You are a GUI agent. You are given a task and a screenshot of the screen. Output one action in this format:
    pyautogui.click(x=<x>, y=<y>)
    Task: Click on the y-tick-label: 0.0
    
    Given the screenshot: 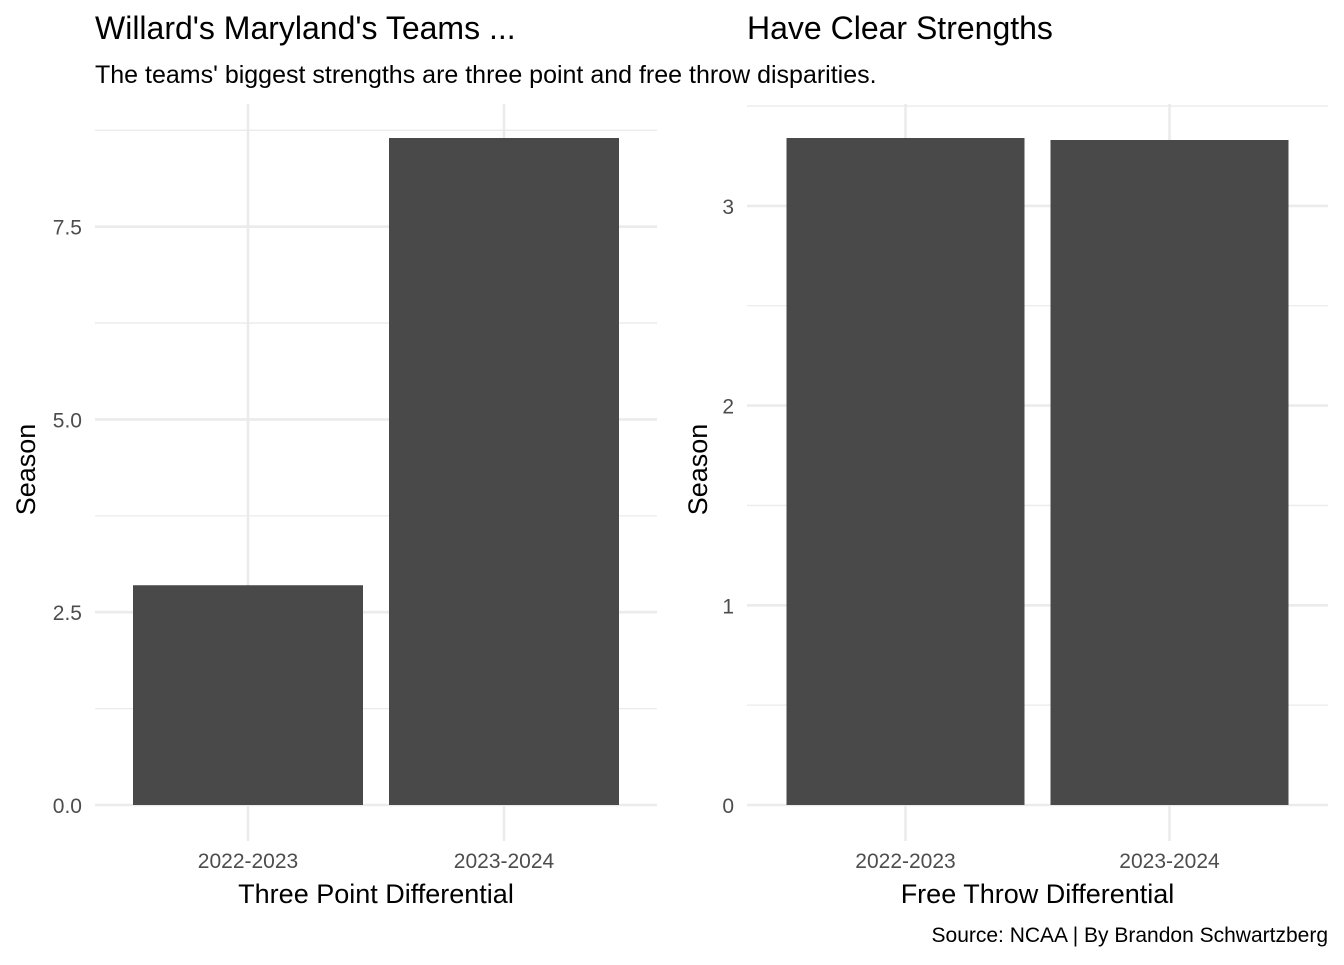 What is the action you would take?
    pyautogui.click(x=67, y=806)
    